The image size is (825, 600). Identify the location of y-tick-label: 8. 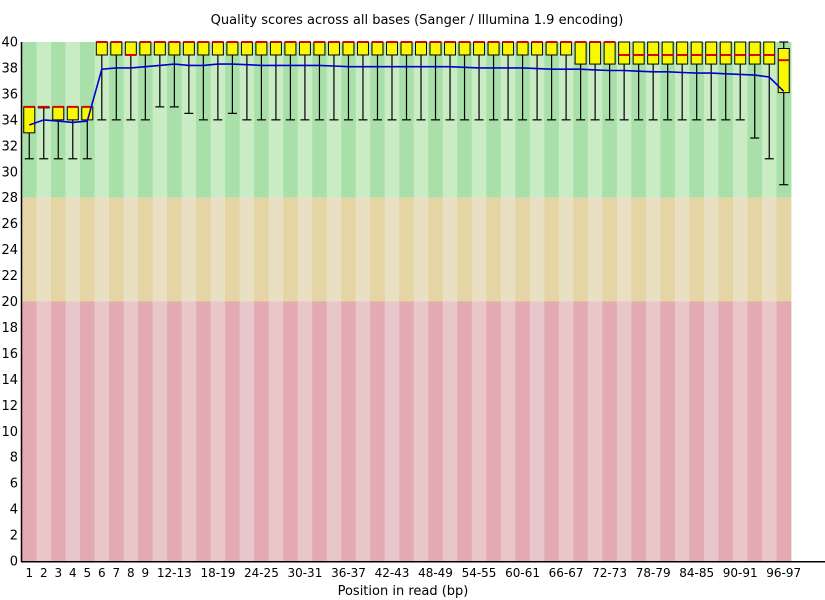
(14, 458).